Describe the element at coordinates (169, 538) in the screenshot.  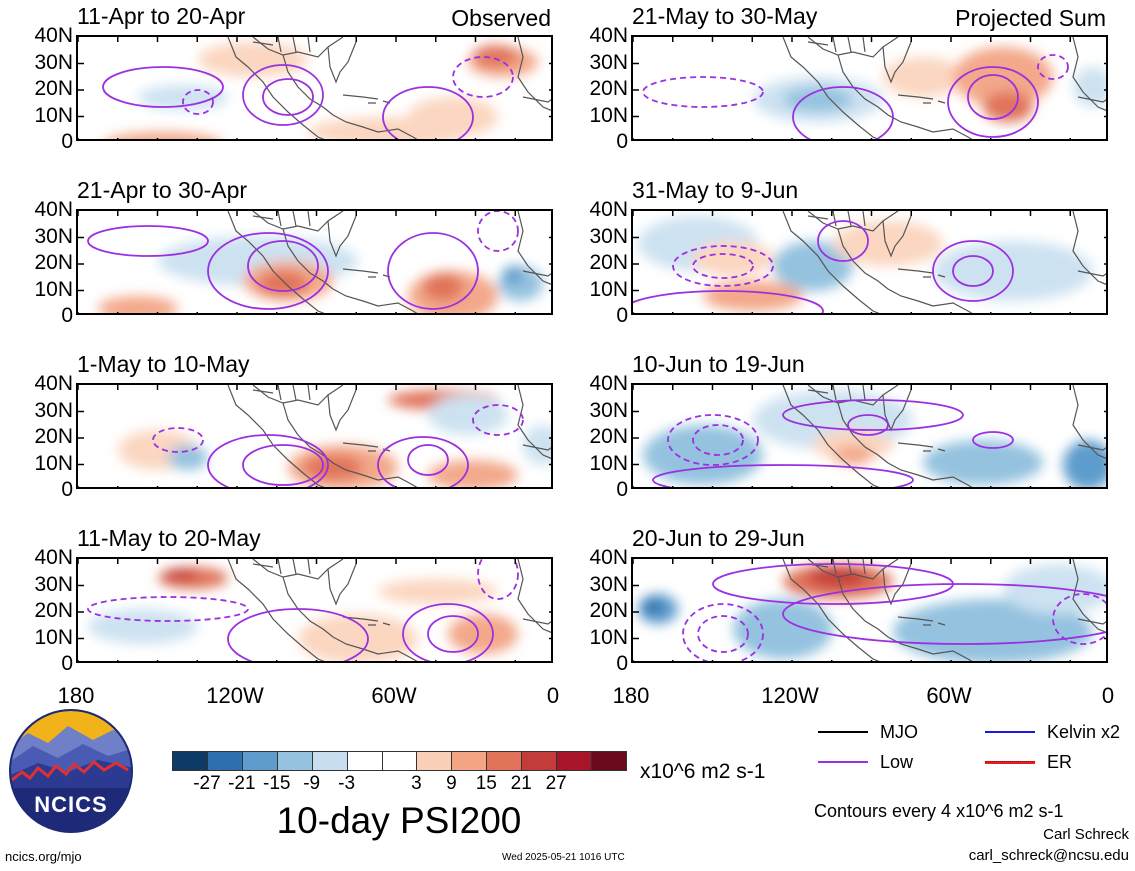
I see `panel-title: 11-May to 20-May` at that location.